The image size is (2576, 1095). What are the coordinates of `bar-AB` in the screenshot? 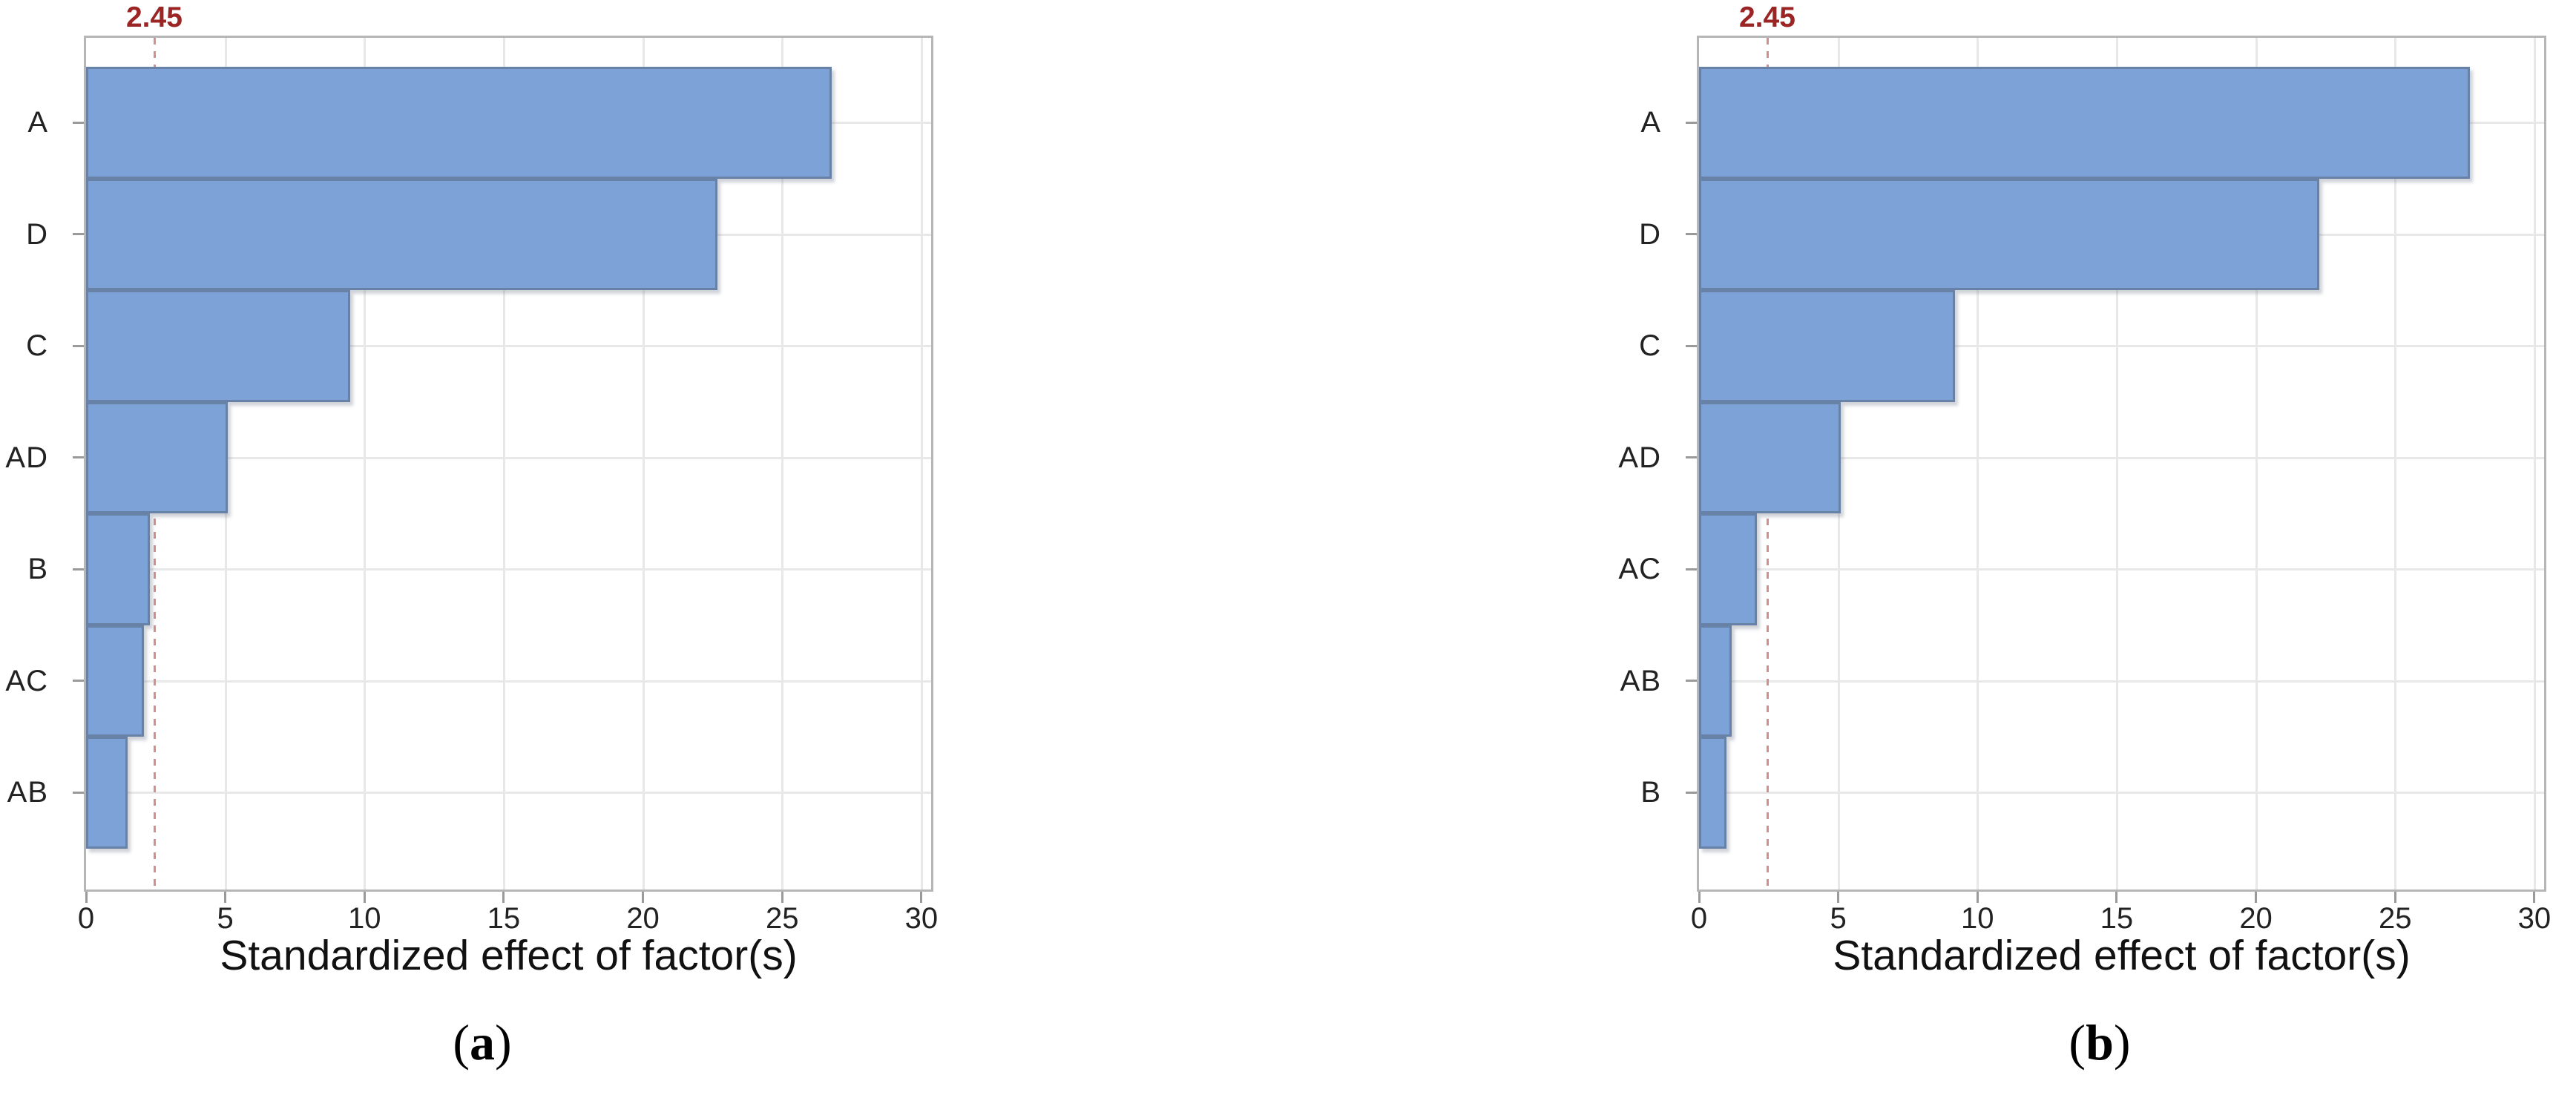 It's located at (1715, 681).